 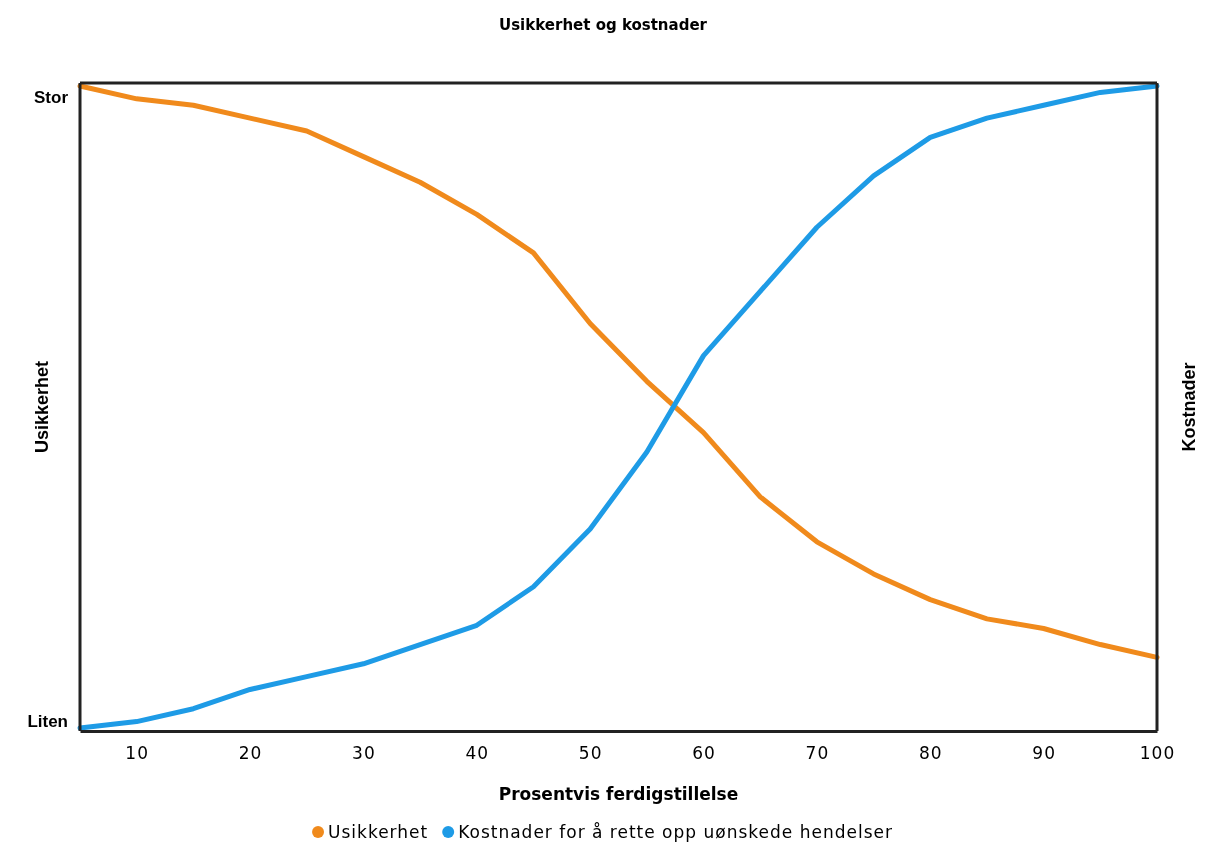 I want to click on x-tick-label: 20, so click(x=250, y=753).